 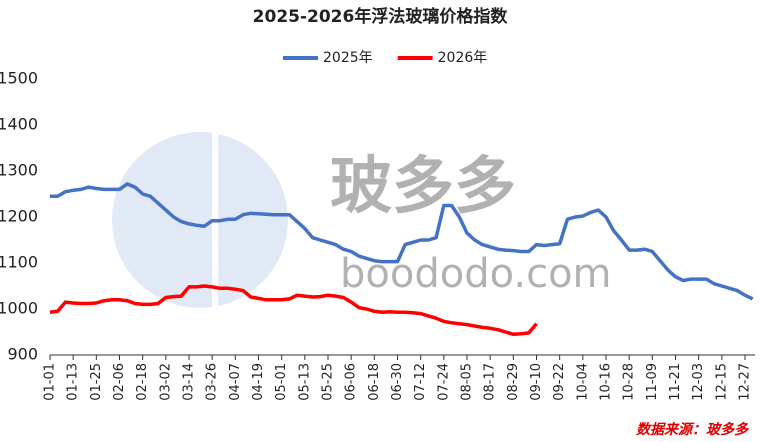 I want to click on y-tick-label: 900, so click(x=22, y=354).